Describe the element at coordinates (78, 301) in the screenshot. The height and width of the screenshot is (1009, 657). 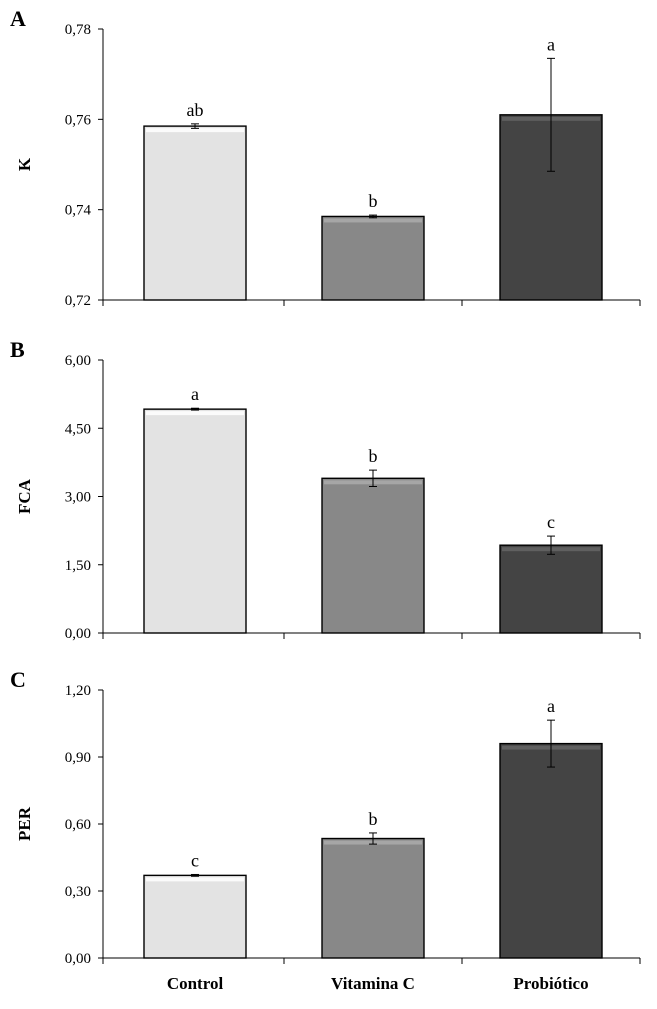
I see `y-tick-label: 0,72` at that location.